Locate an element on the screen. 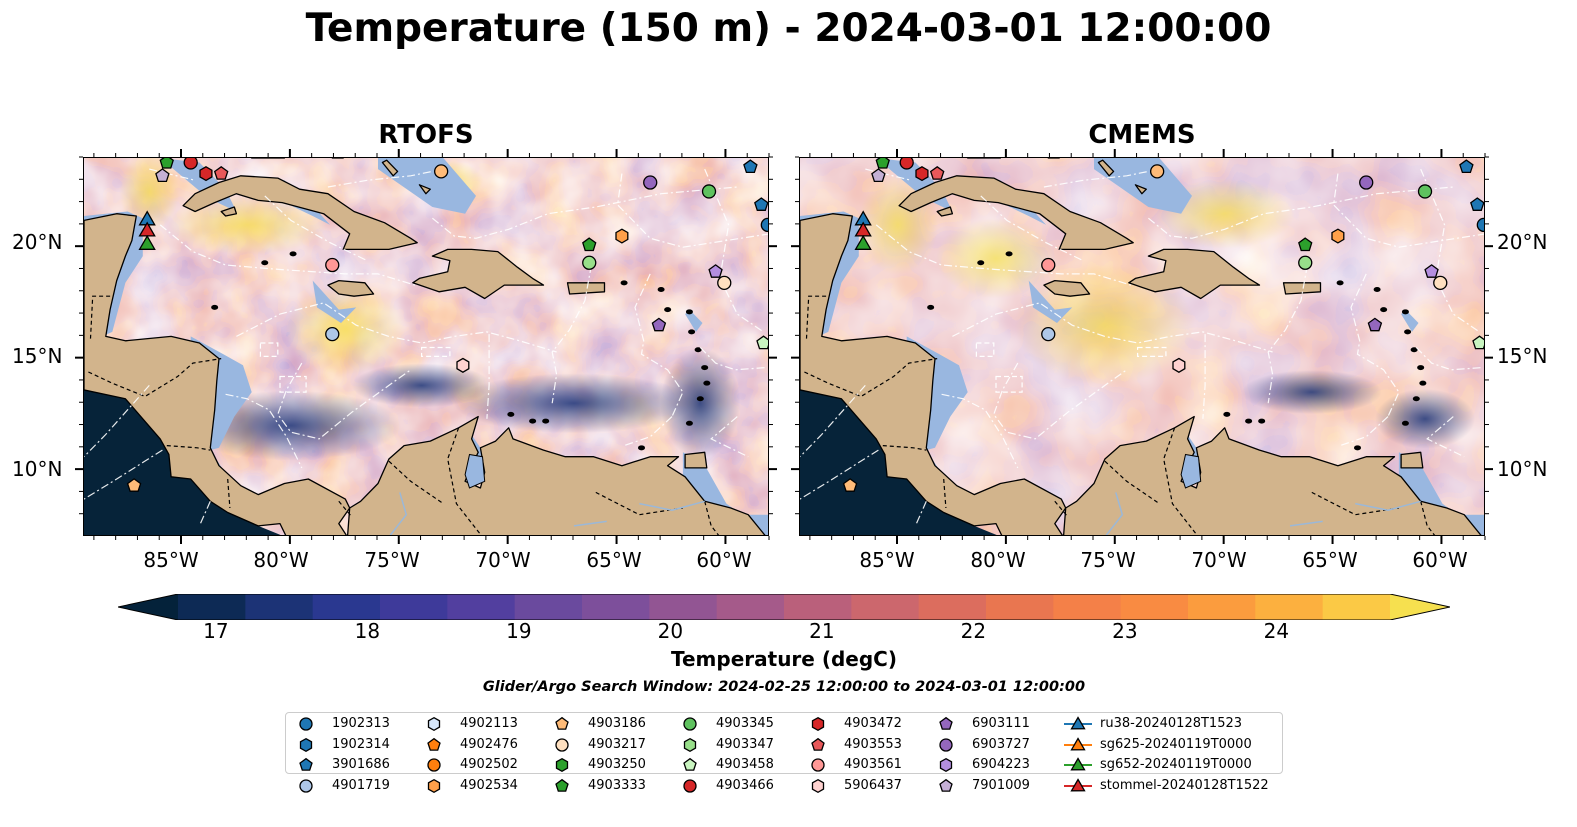 The image size is (1577, 827). legend-item: 4903347 is located at coordinates (785, 745).